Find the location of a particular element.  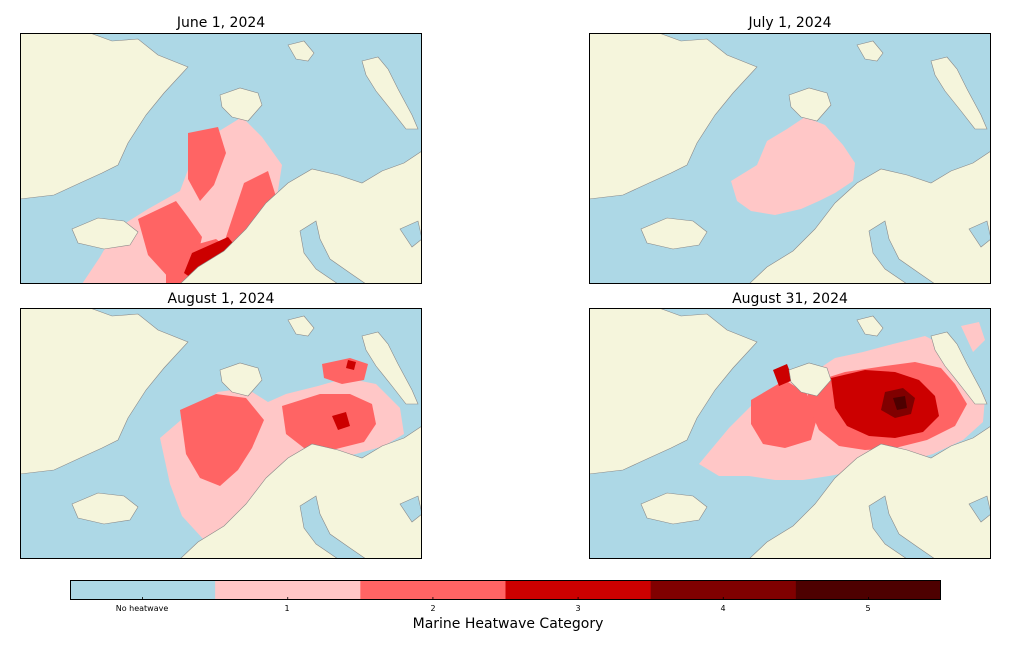

colorbar-svg is located at coordinates (506, 590).